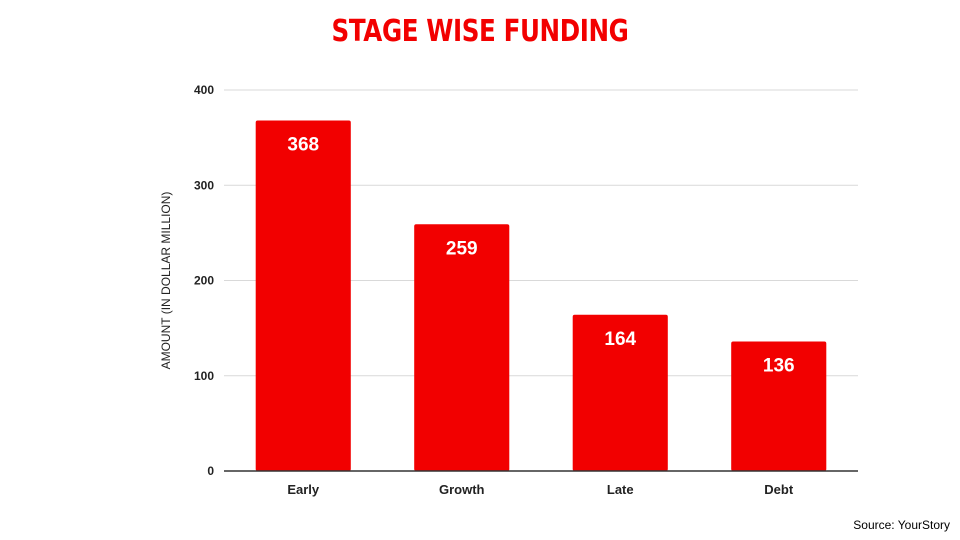 The height and width of the screenshot is (540, 960). What do you see at coordinates (204, 185) in the screenshot?
I see `y-tick-label: 300` at bounding box center [204, 185].